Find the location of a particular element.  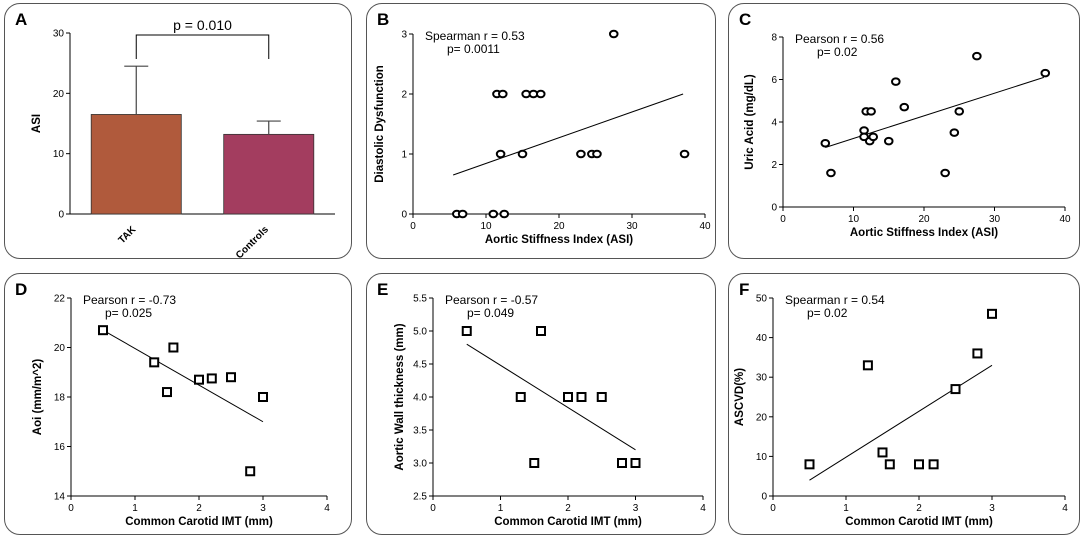

x-tick-label-b: 20 is located at coordinates (559, 226).